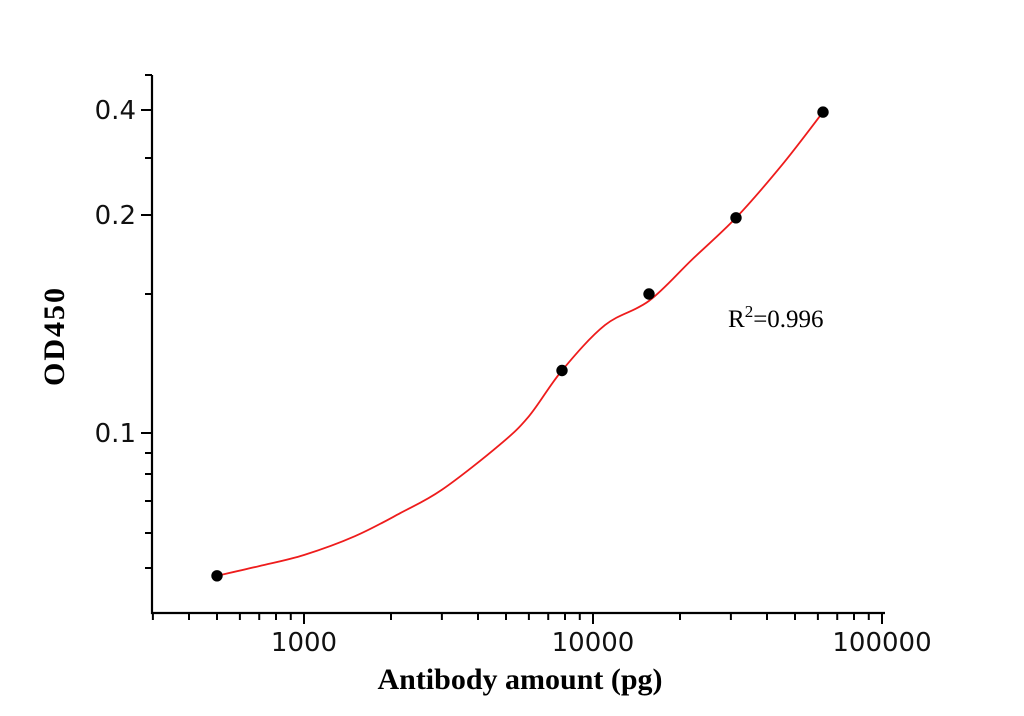  I want to click on x-tick-label: 1000, so click(304, 643).